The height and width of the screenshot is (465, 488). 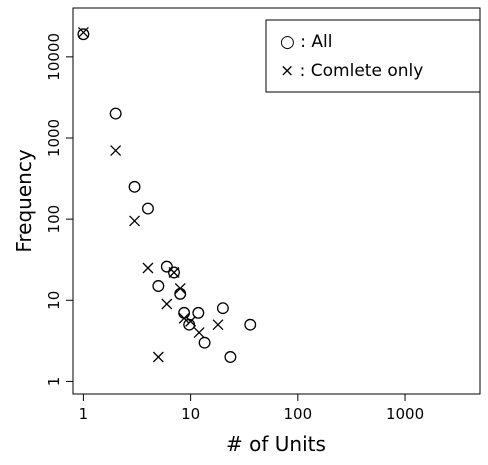 What do you see at coordinates (24, 200) in the screenshot?
I see `y-axis-title: Frequency` at bounding box center [24, 200].